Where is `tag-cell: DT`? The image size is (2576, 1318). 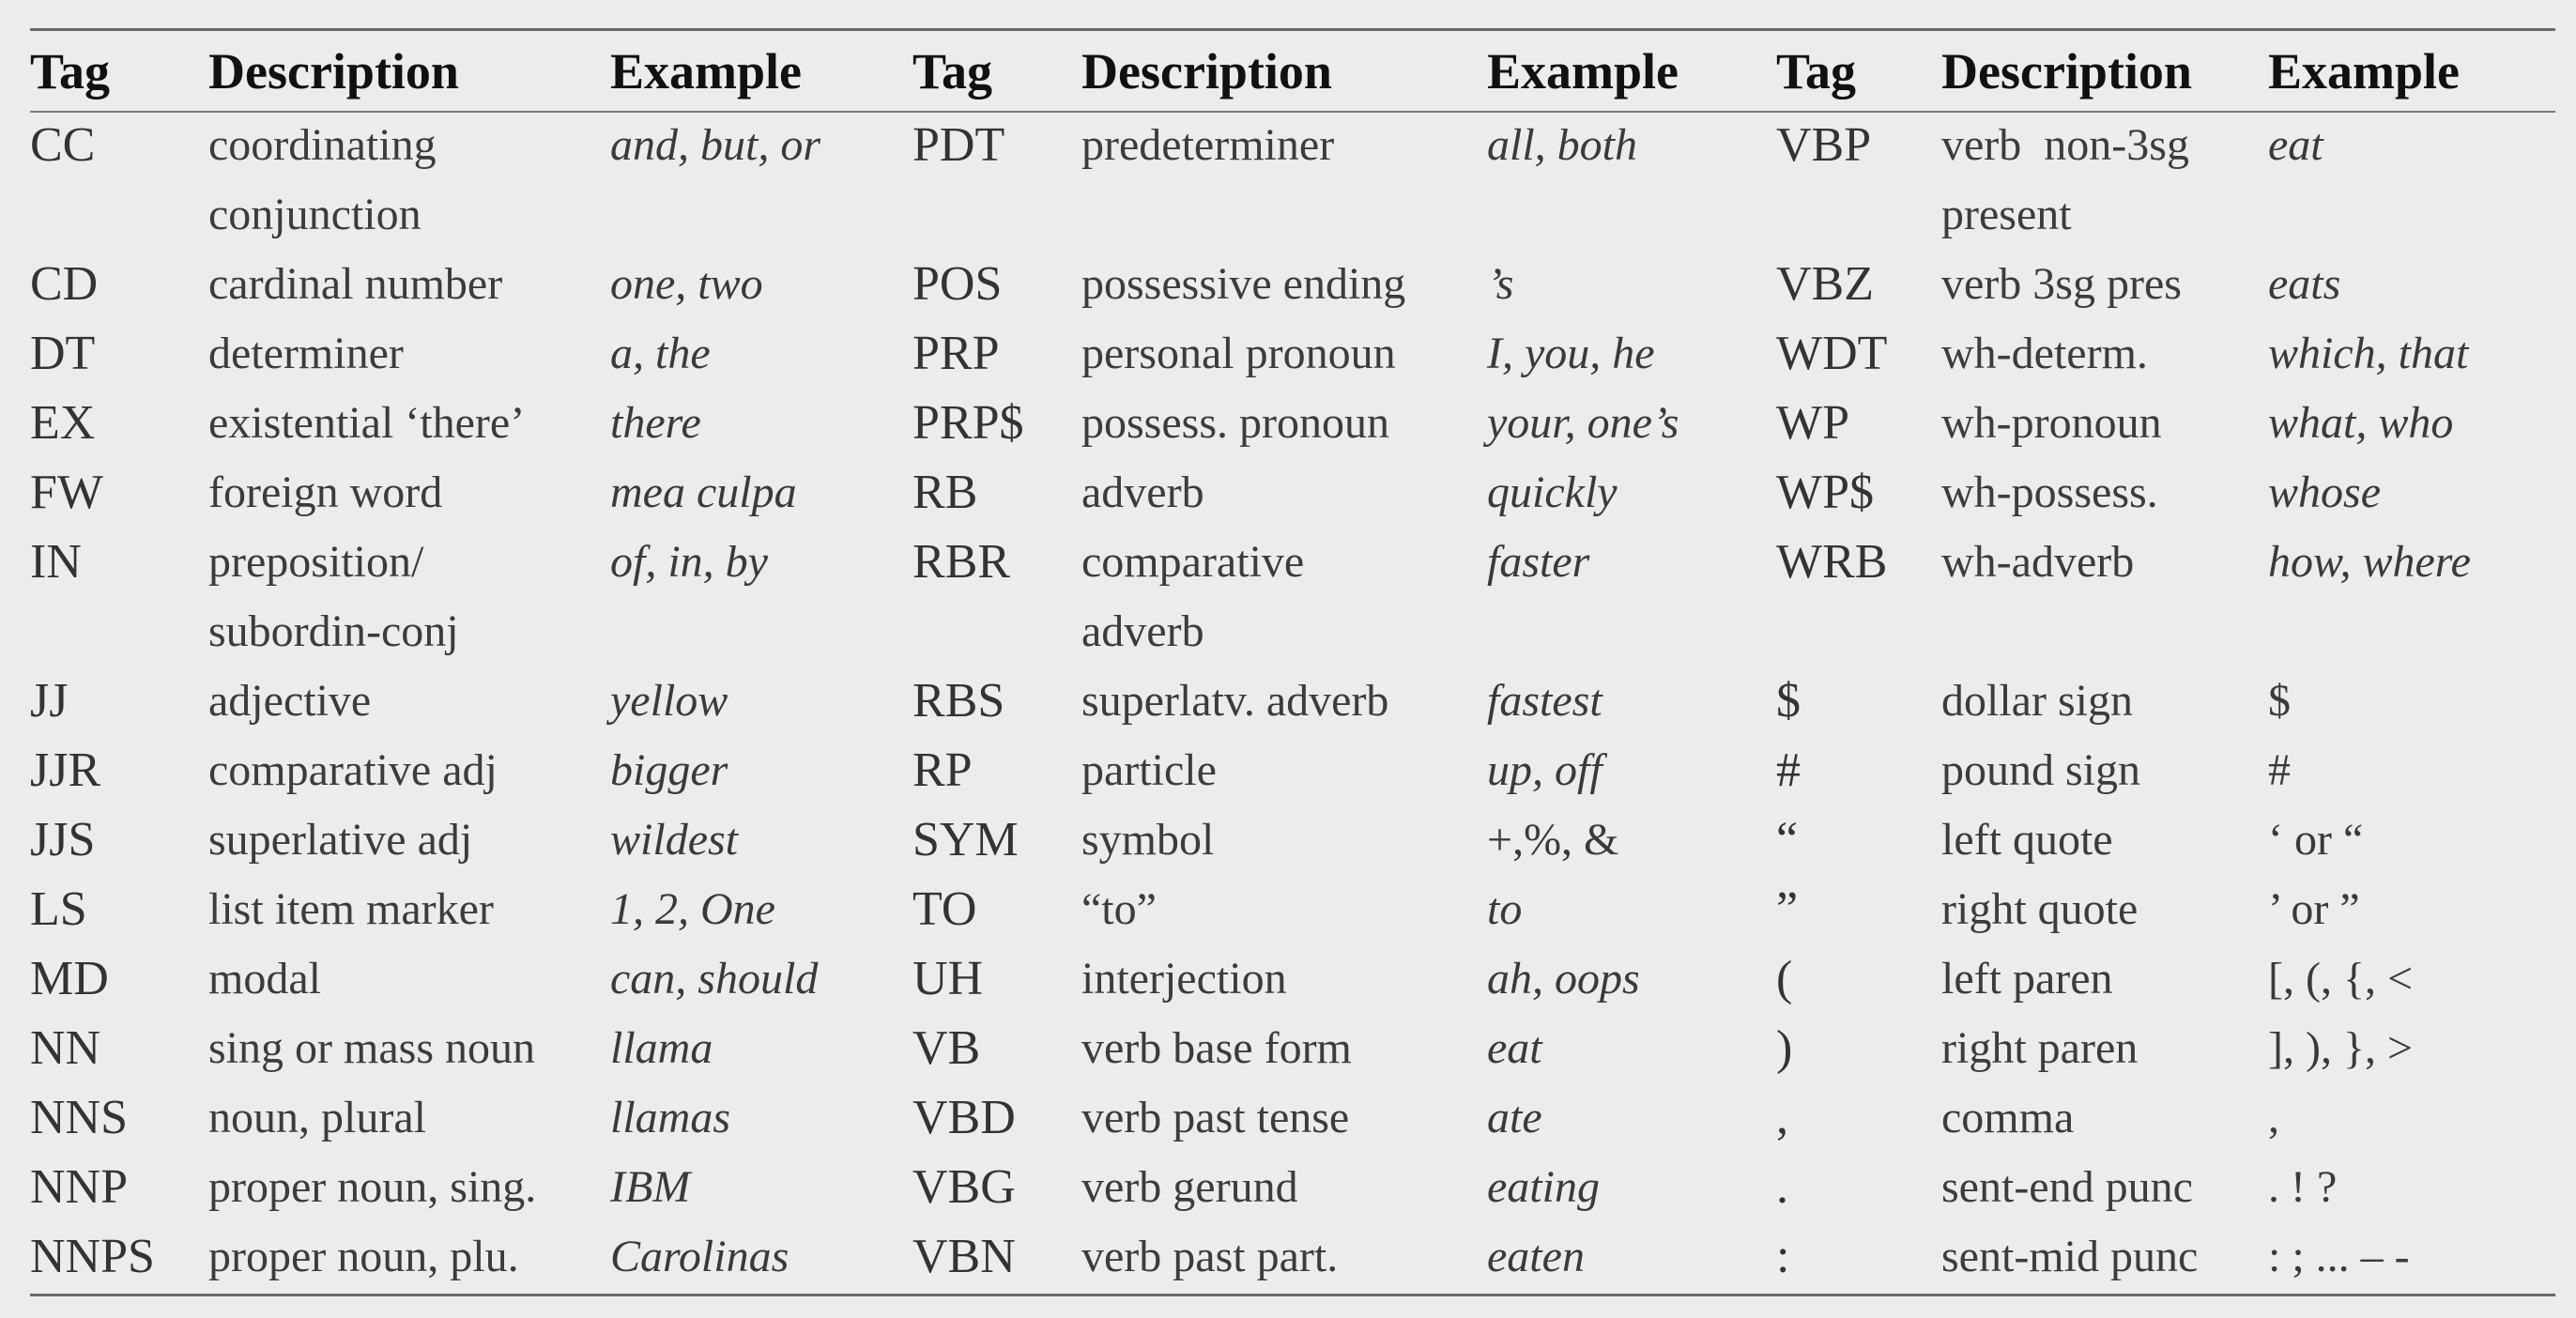
tag-cell: DT is located at coordinates (63, 353).